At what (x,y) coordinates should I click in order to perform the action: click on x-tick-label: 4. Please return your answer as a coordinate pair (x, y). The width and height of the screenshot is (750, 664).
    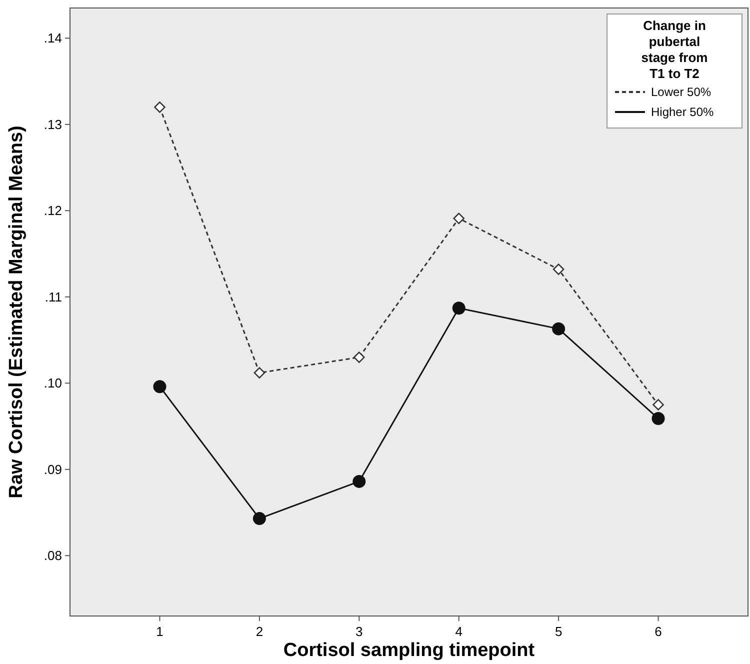
    Looking at the image, I should click on (458, 631).